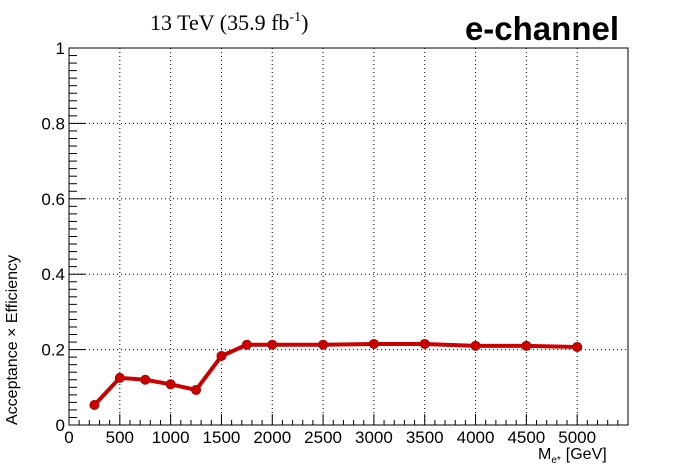 This screenshot has width=696, height=472. What do you see at coordinates (304, 22) in the screenshot?
I see `chart-title-close: )` at bounding box center [304, 22].